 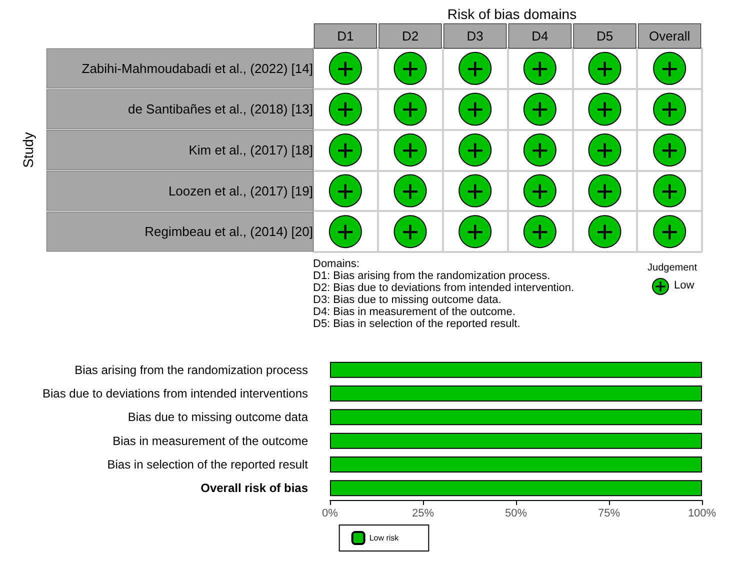 What do you see at coordinates (250, 150) in the screenshot?
I see `y-tick-label: Kim et al., (2017) [18]` at bounding box center [250, 150].